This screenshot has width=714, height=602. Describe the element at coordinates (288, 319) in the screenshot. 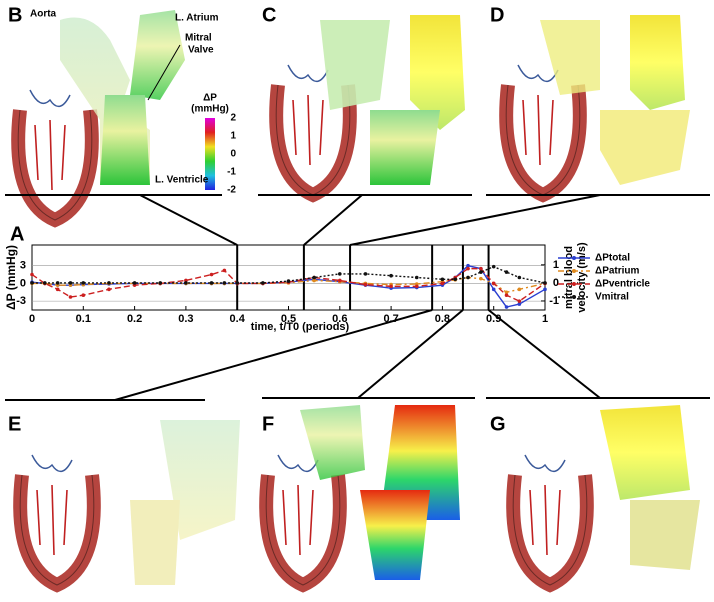

I see `x-tick-label: 0.5` at that location.